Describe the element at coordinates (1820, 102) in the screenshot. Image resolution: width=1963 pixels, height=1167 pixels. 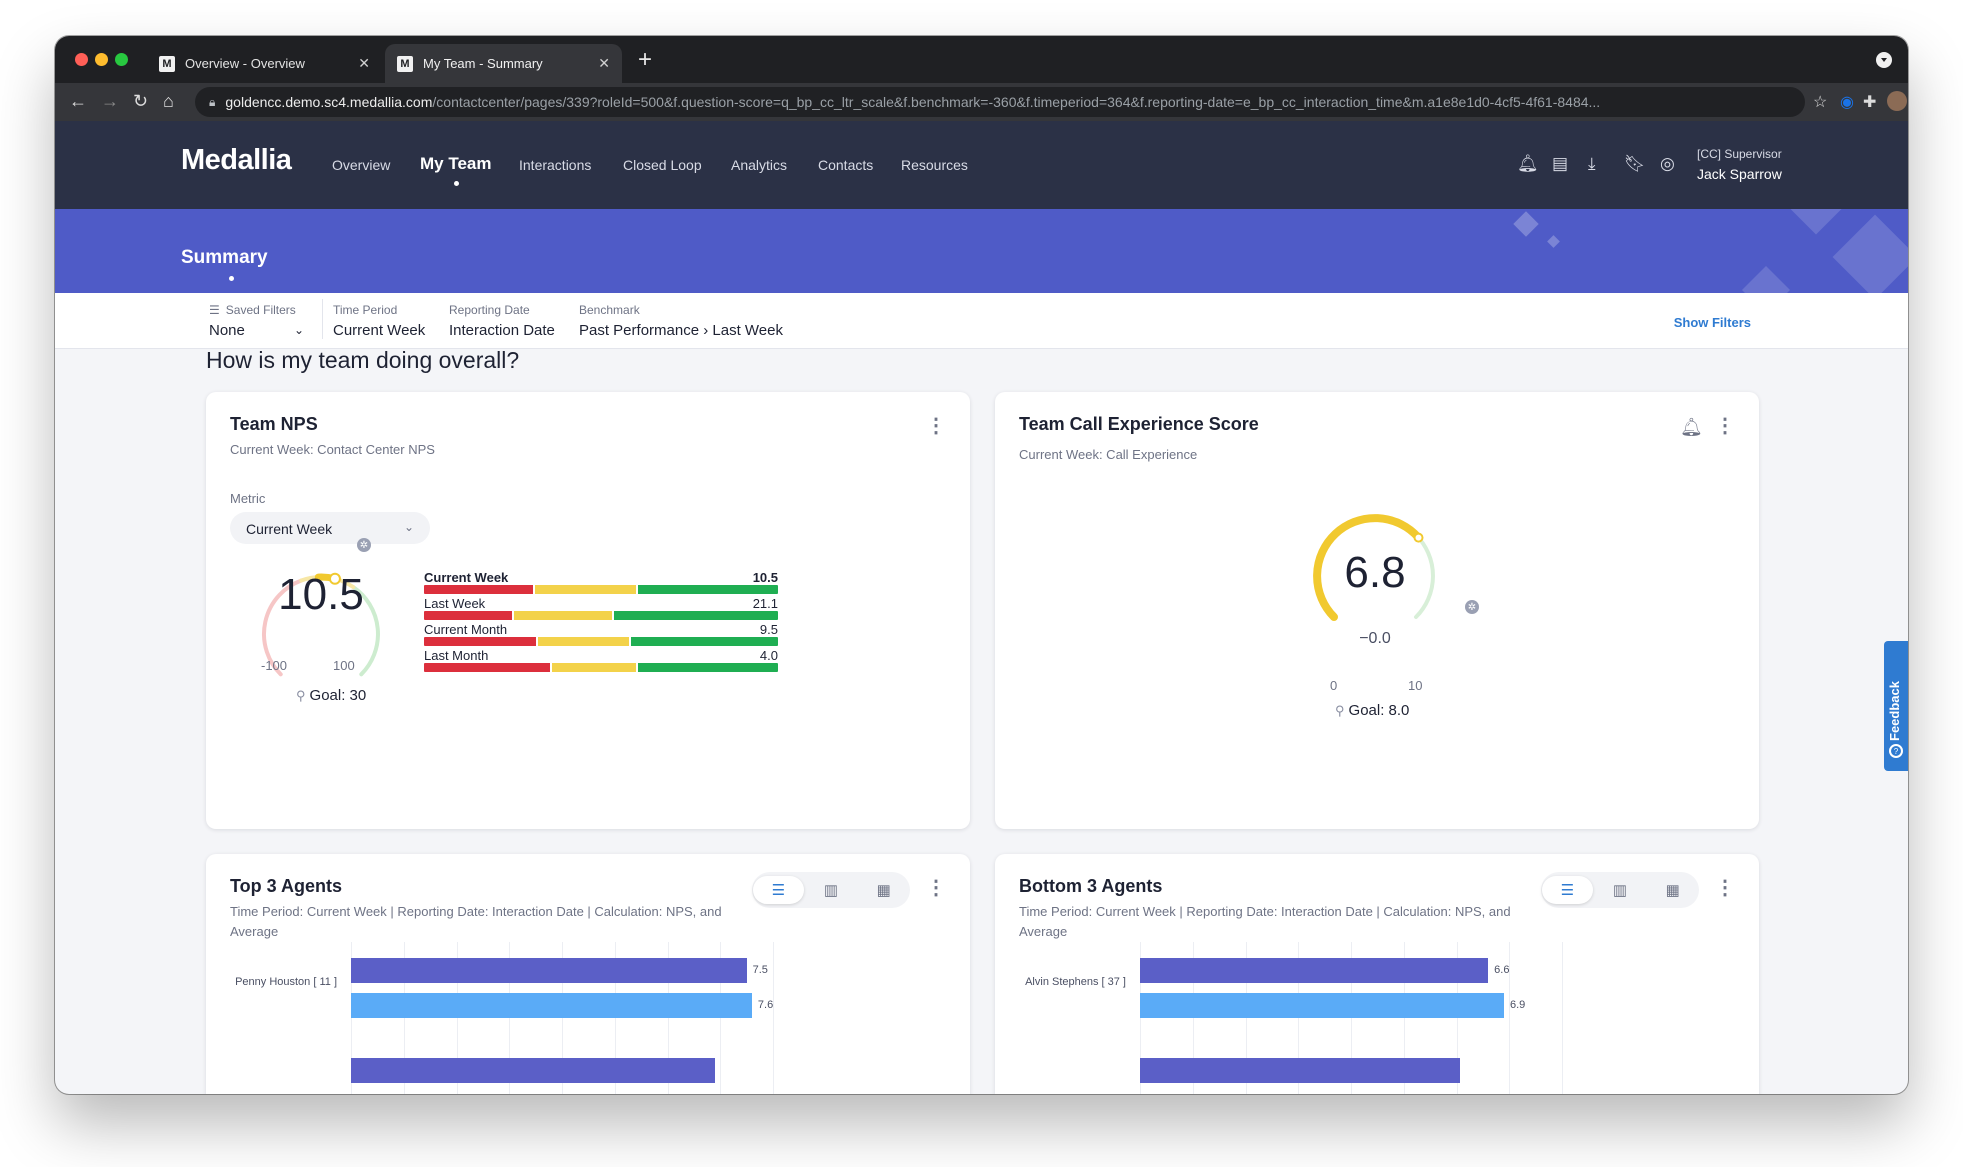
I see `bookmark-star-icon: ☆` at that location.